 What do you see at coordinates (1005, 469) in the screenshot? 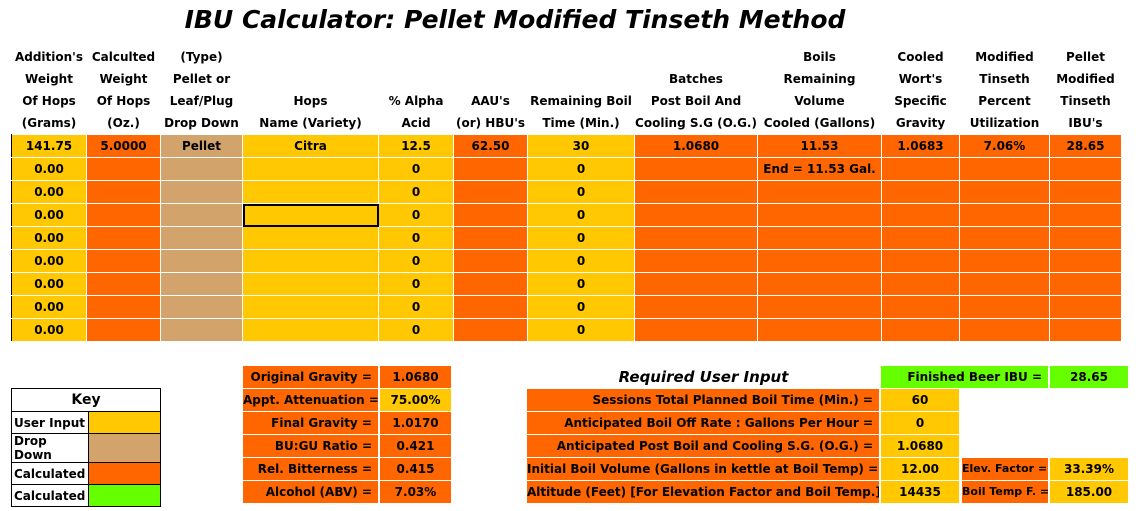
I see `elev-factor-label: Elev. Factor =` at bounding box center [1005, 469].